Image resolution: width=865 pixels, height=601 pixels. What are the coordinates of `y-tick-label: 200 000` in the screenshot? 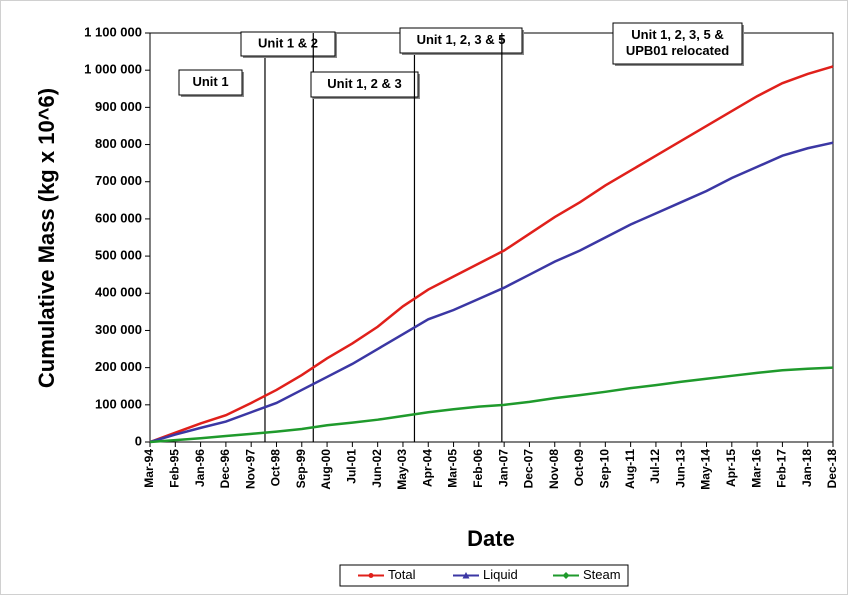 It's located at (118, 366).